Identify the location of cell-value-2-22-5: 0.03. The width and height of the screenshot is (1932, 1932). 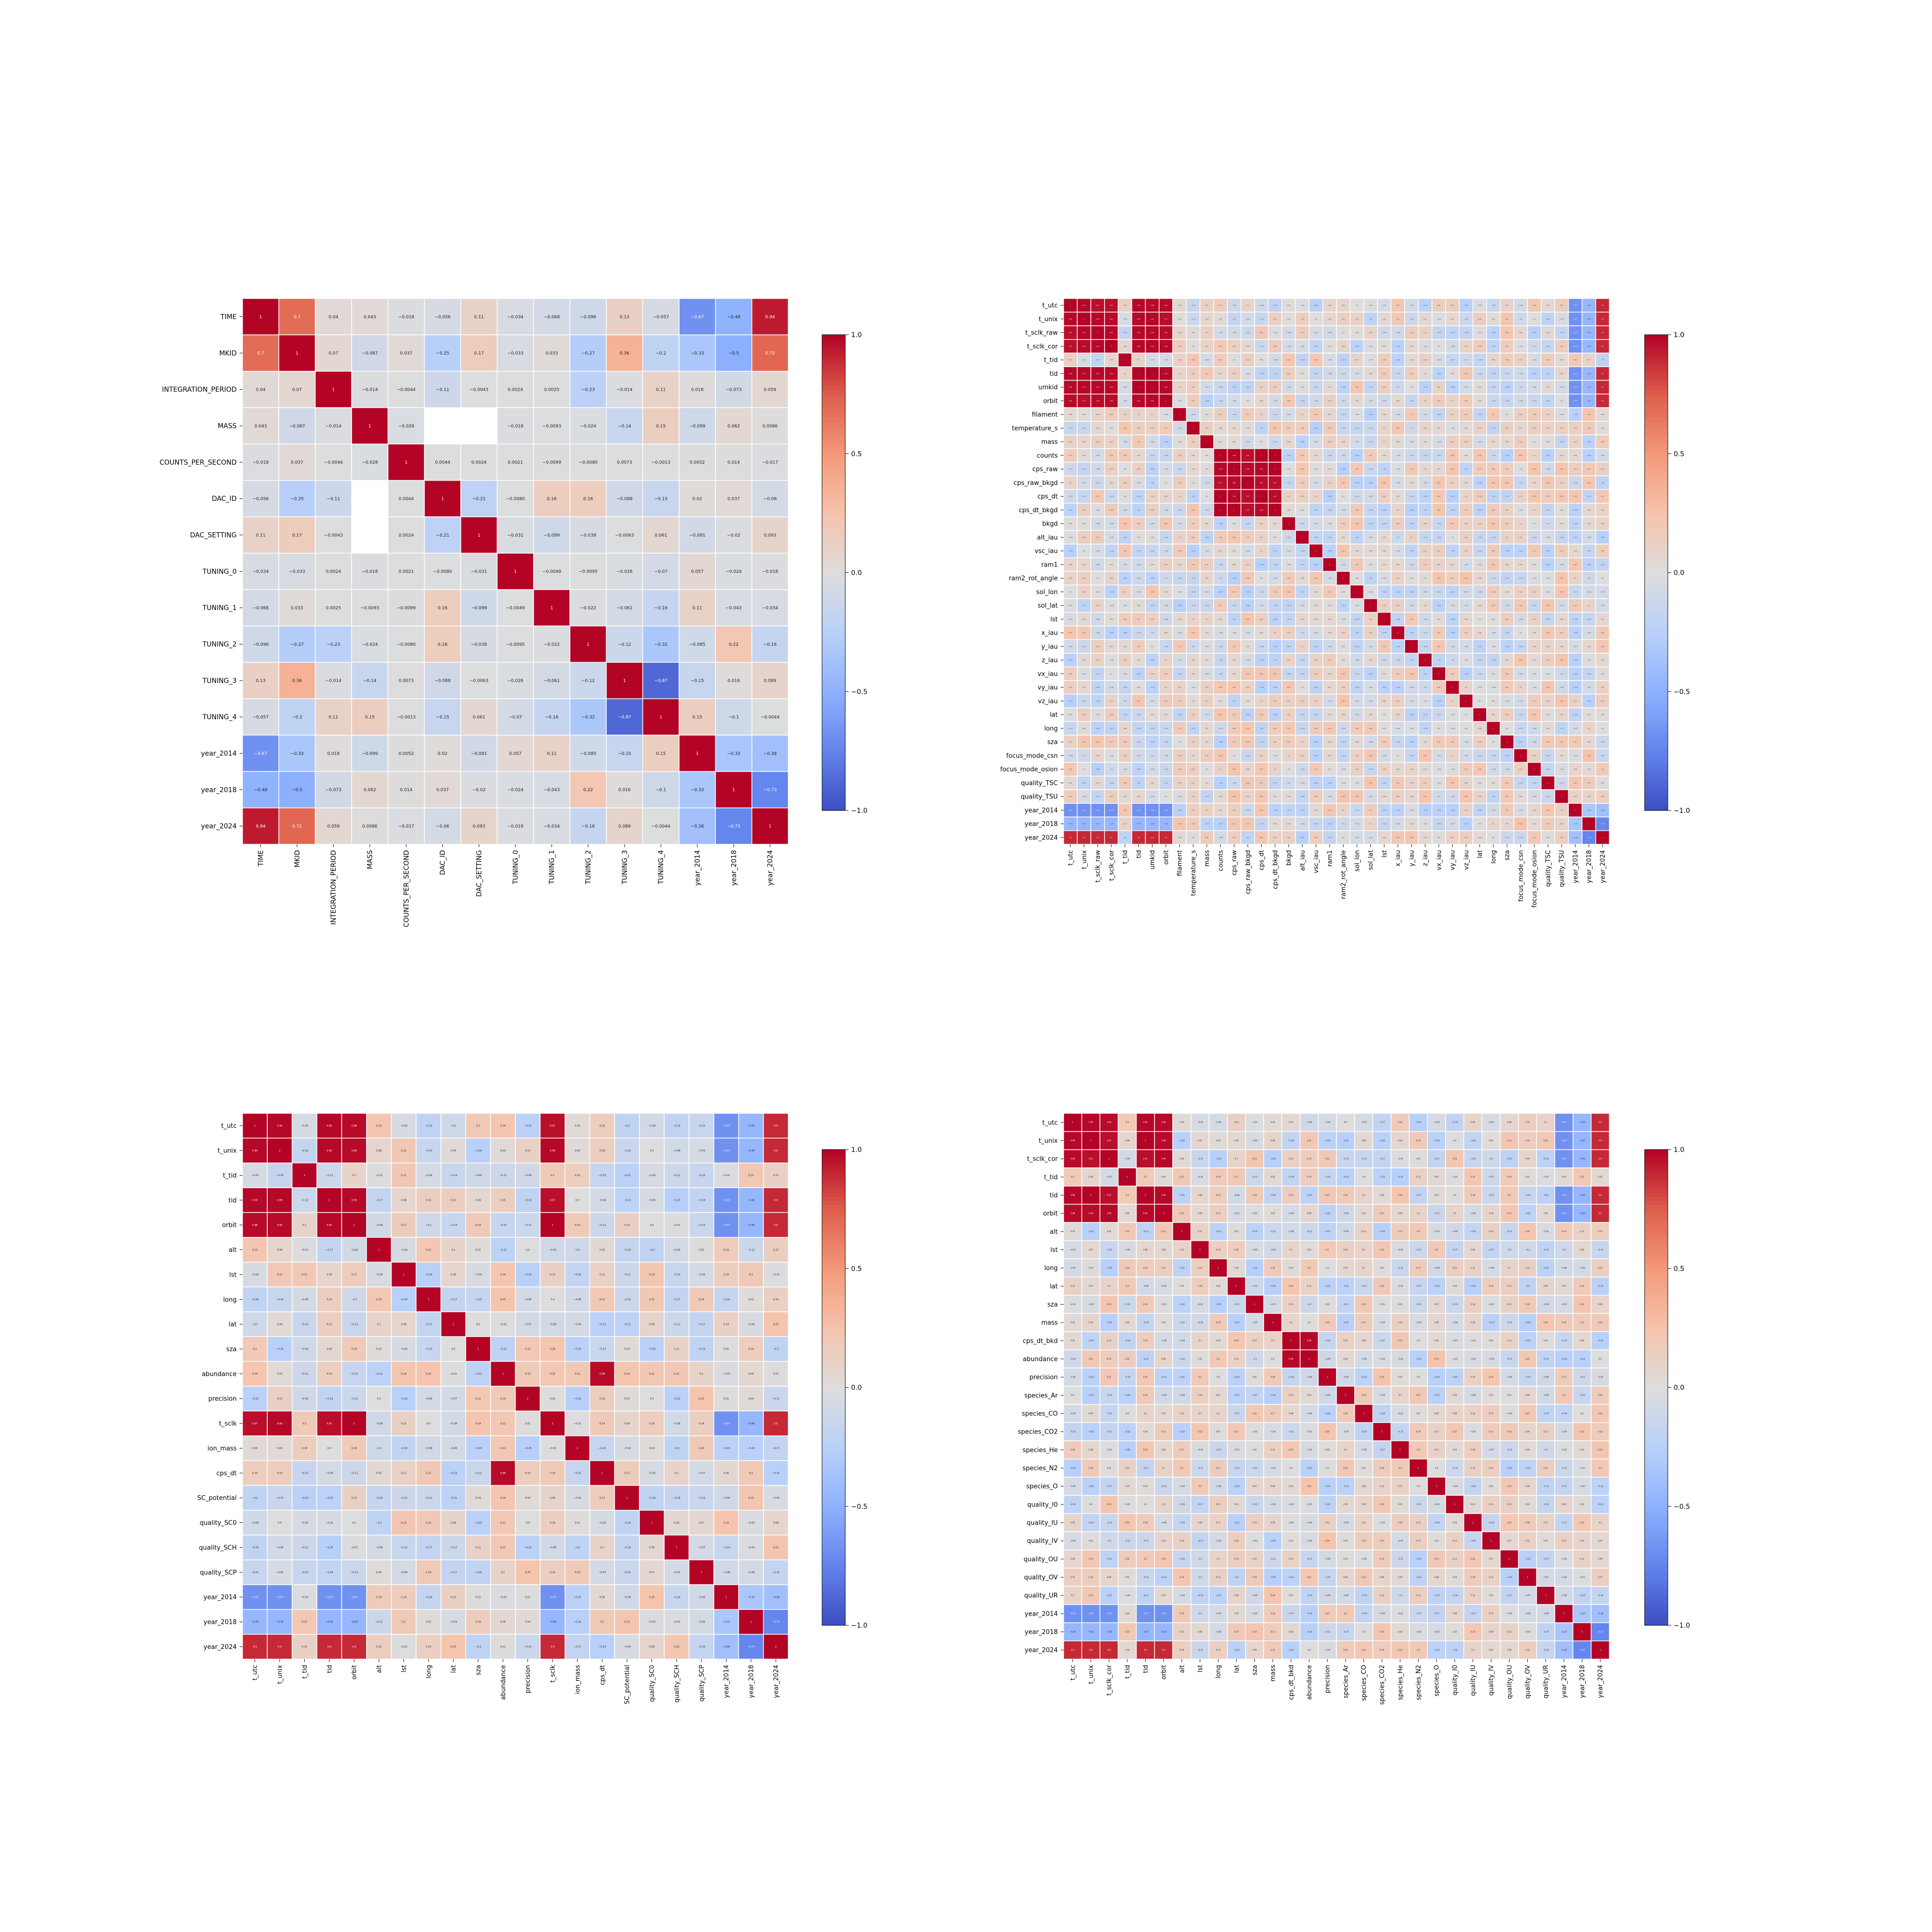
(1138, 606).